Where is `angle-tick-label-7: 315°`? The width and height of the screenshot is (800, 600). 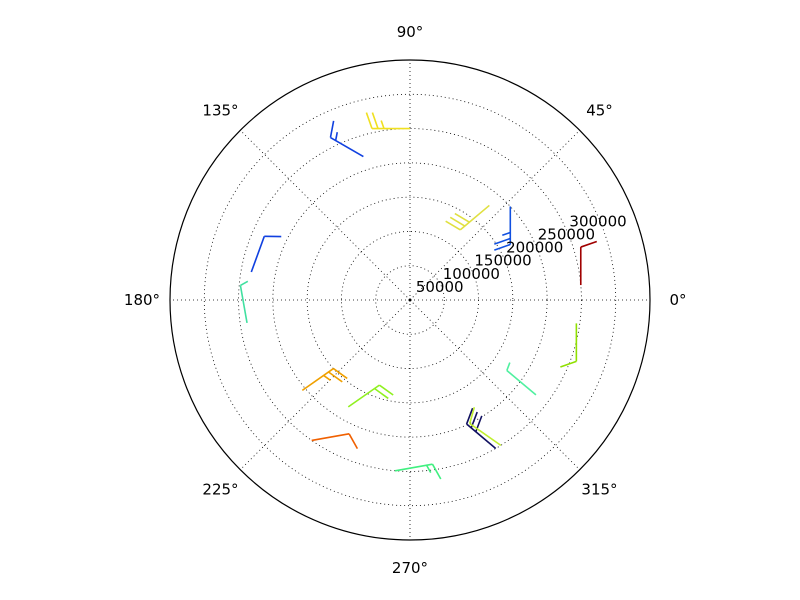
angle-tick-label-7: 315° is located at coordinates (599, 490).